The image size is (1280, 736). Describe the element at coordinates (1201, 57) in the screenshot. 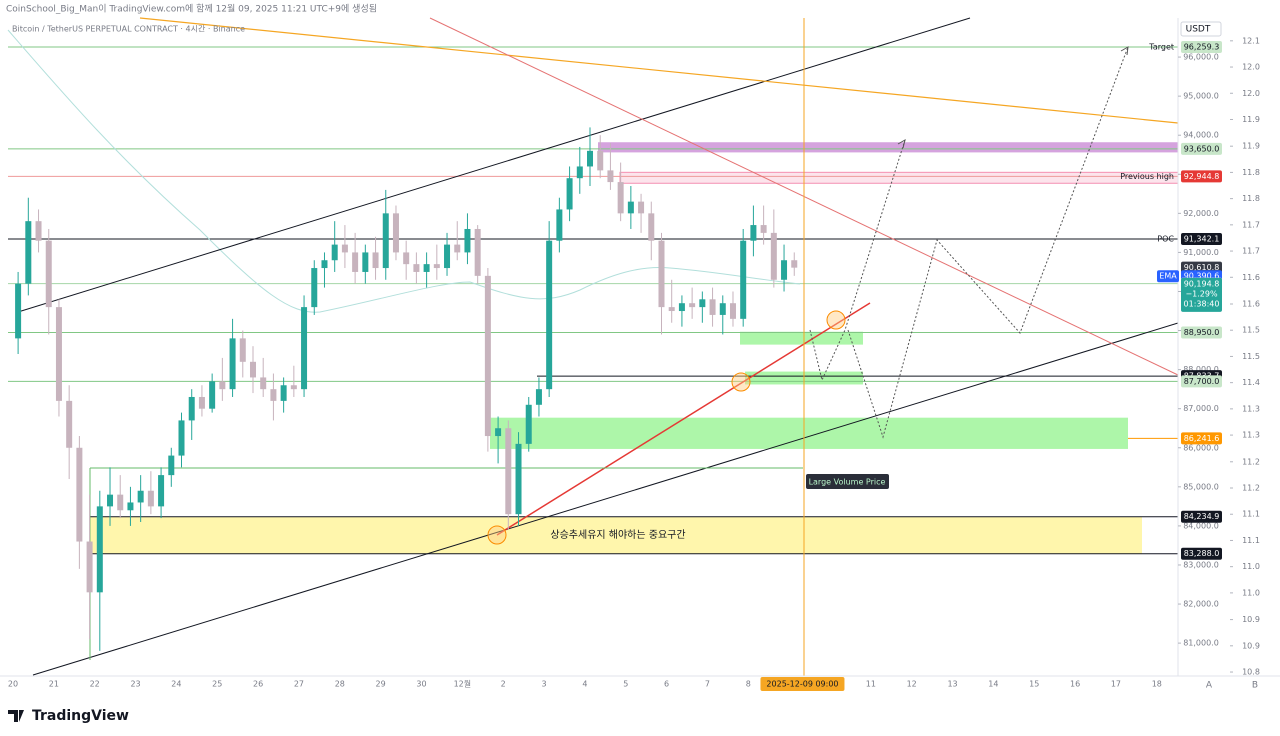

I see `y-tick-label: 96,000.0` at that location.